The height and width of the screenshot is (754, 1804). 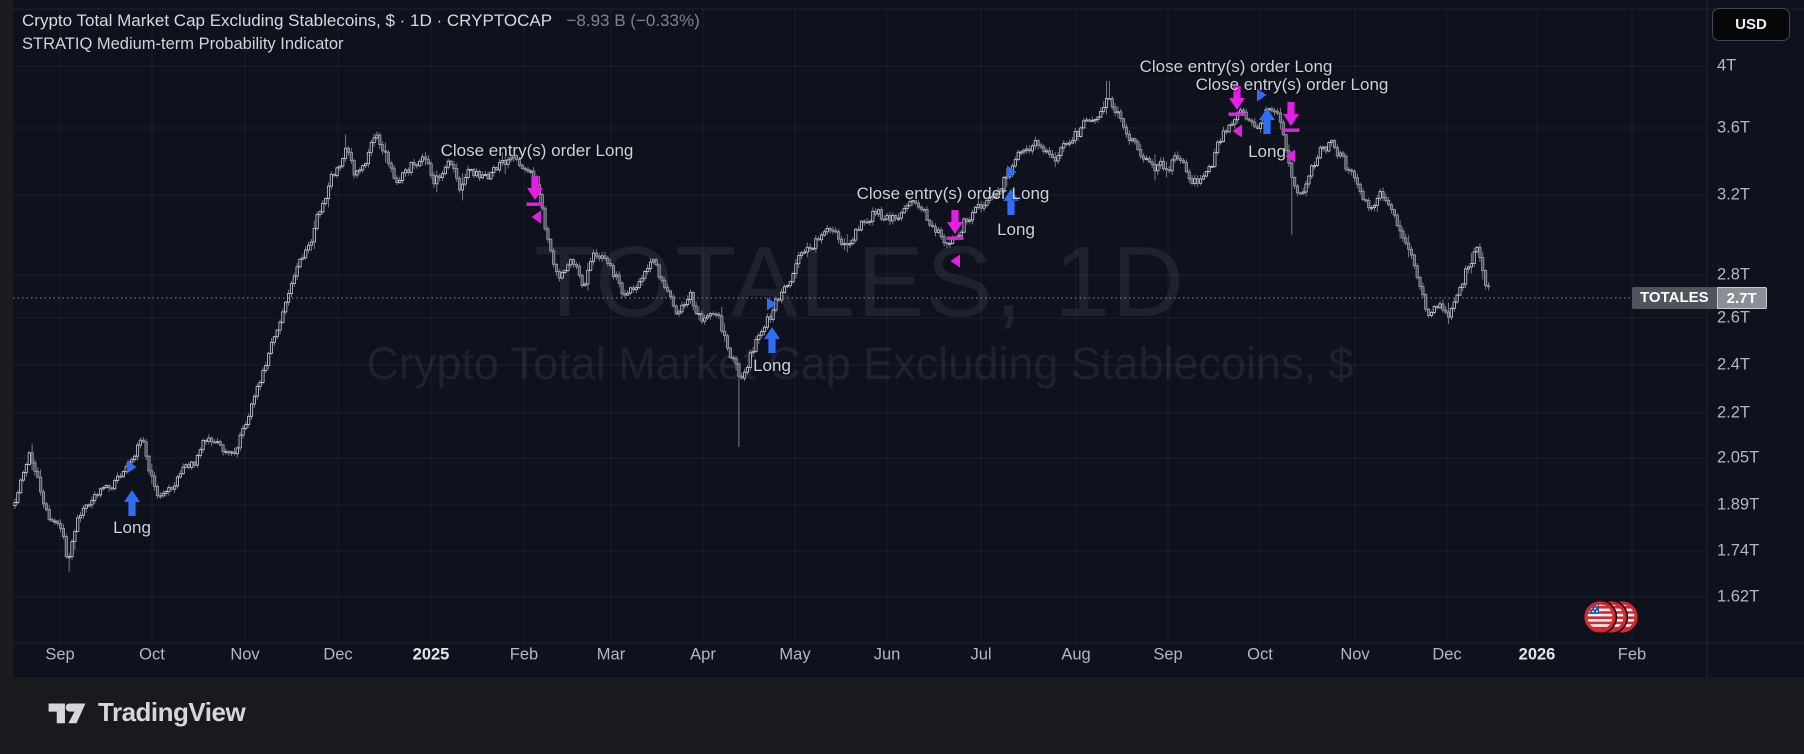 I want to click on price-badge-value: 2.7T, so click(x=1741, y=298).